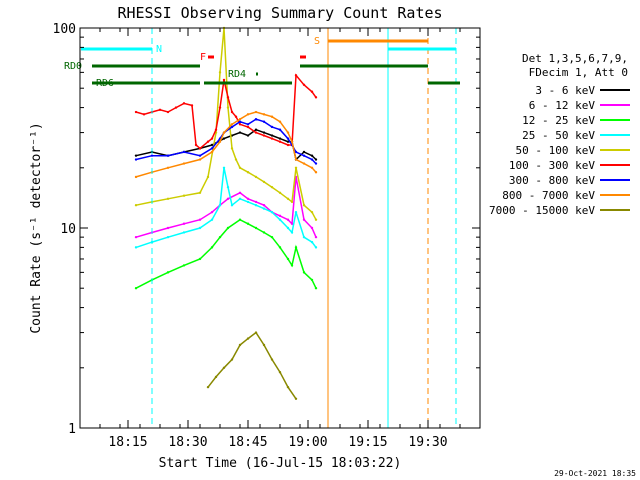 The image size is (640, 480). Describe the element at coordinates (36, 227) in the screenshot. I see `y-axis-label: Count Rate (s⁻¹ detector⁻¹)` at that location.